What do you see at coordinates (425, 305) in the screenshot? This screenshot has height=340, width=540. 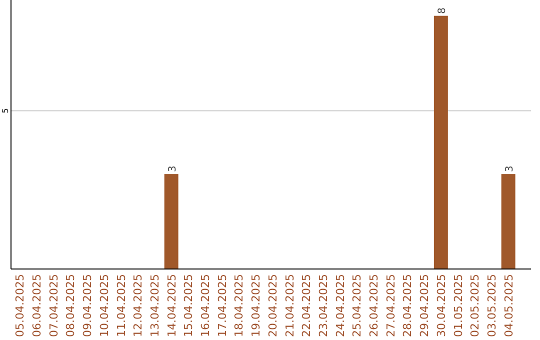 I see `x-tick-label: 29.04.2025` at bounding box center [425, 305].